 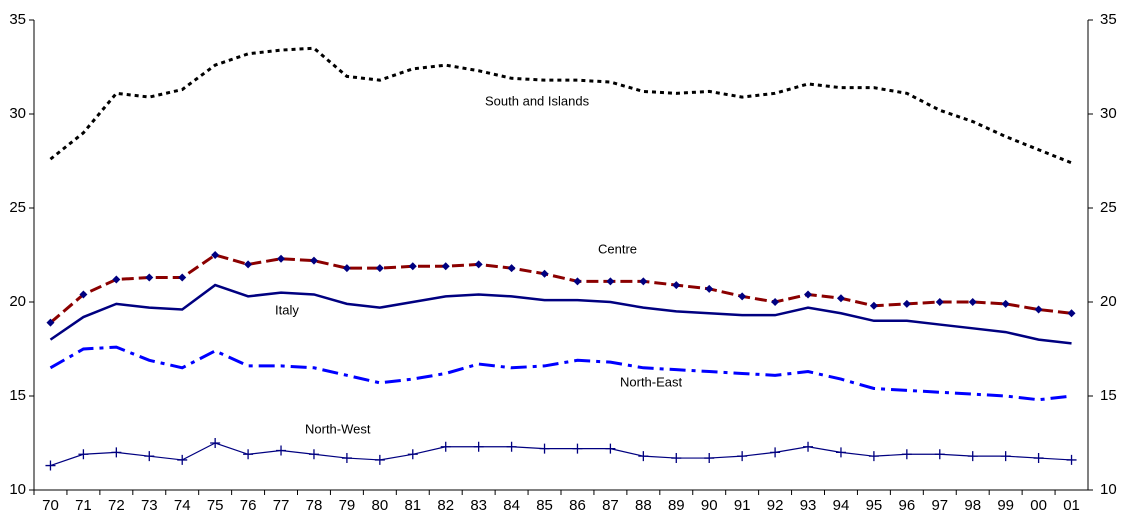 I want to click on y-tick-label: 25, so click(x=17, y=207).